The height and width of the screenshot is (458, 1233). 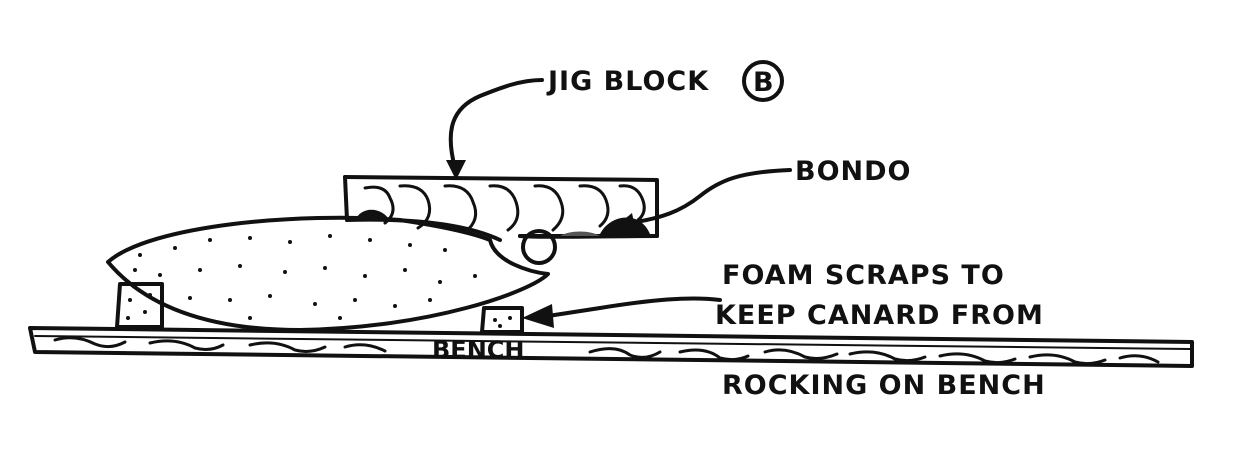 What do you see at coordinates (704, 200) in the screenshot?
I see `bondo-leader` at bounding box center [704, 200].